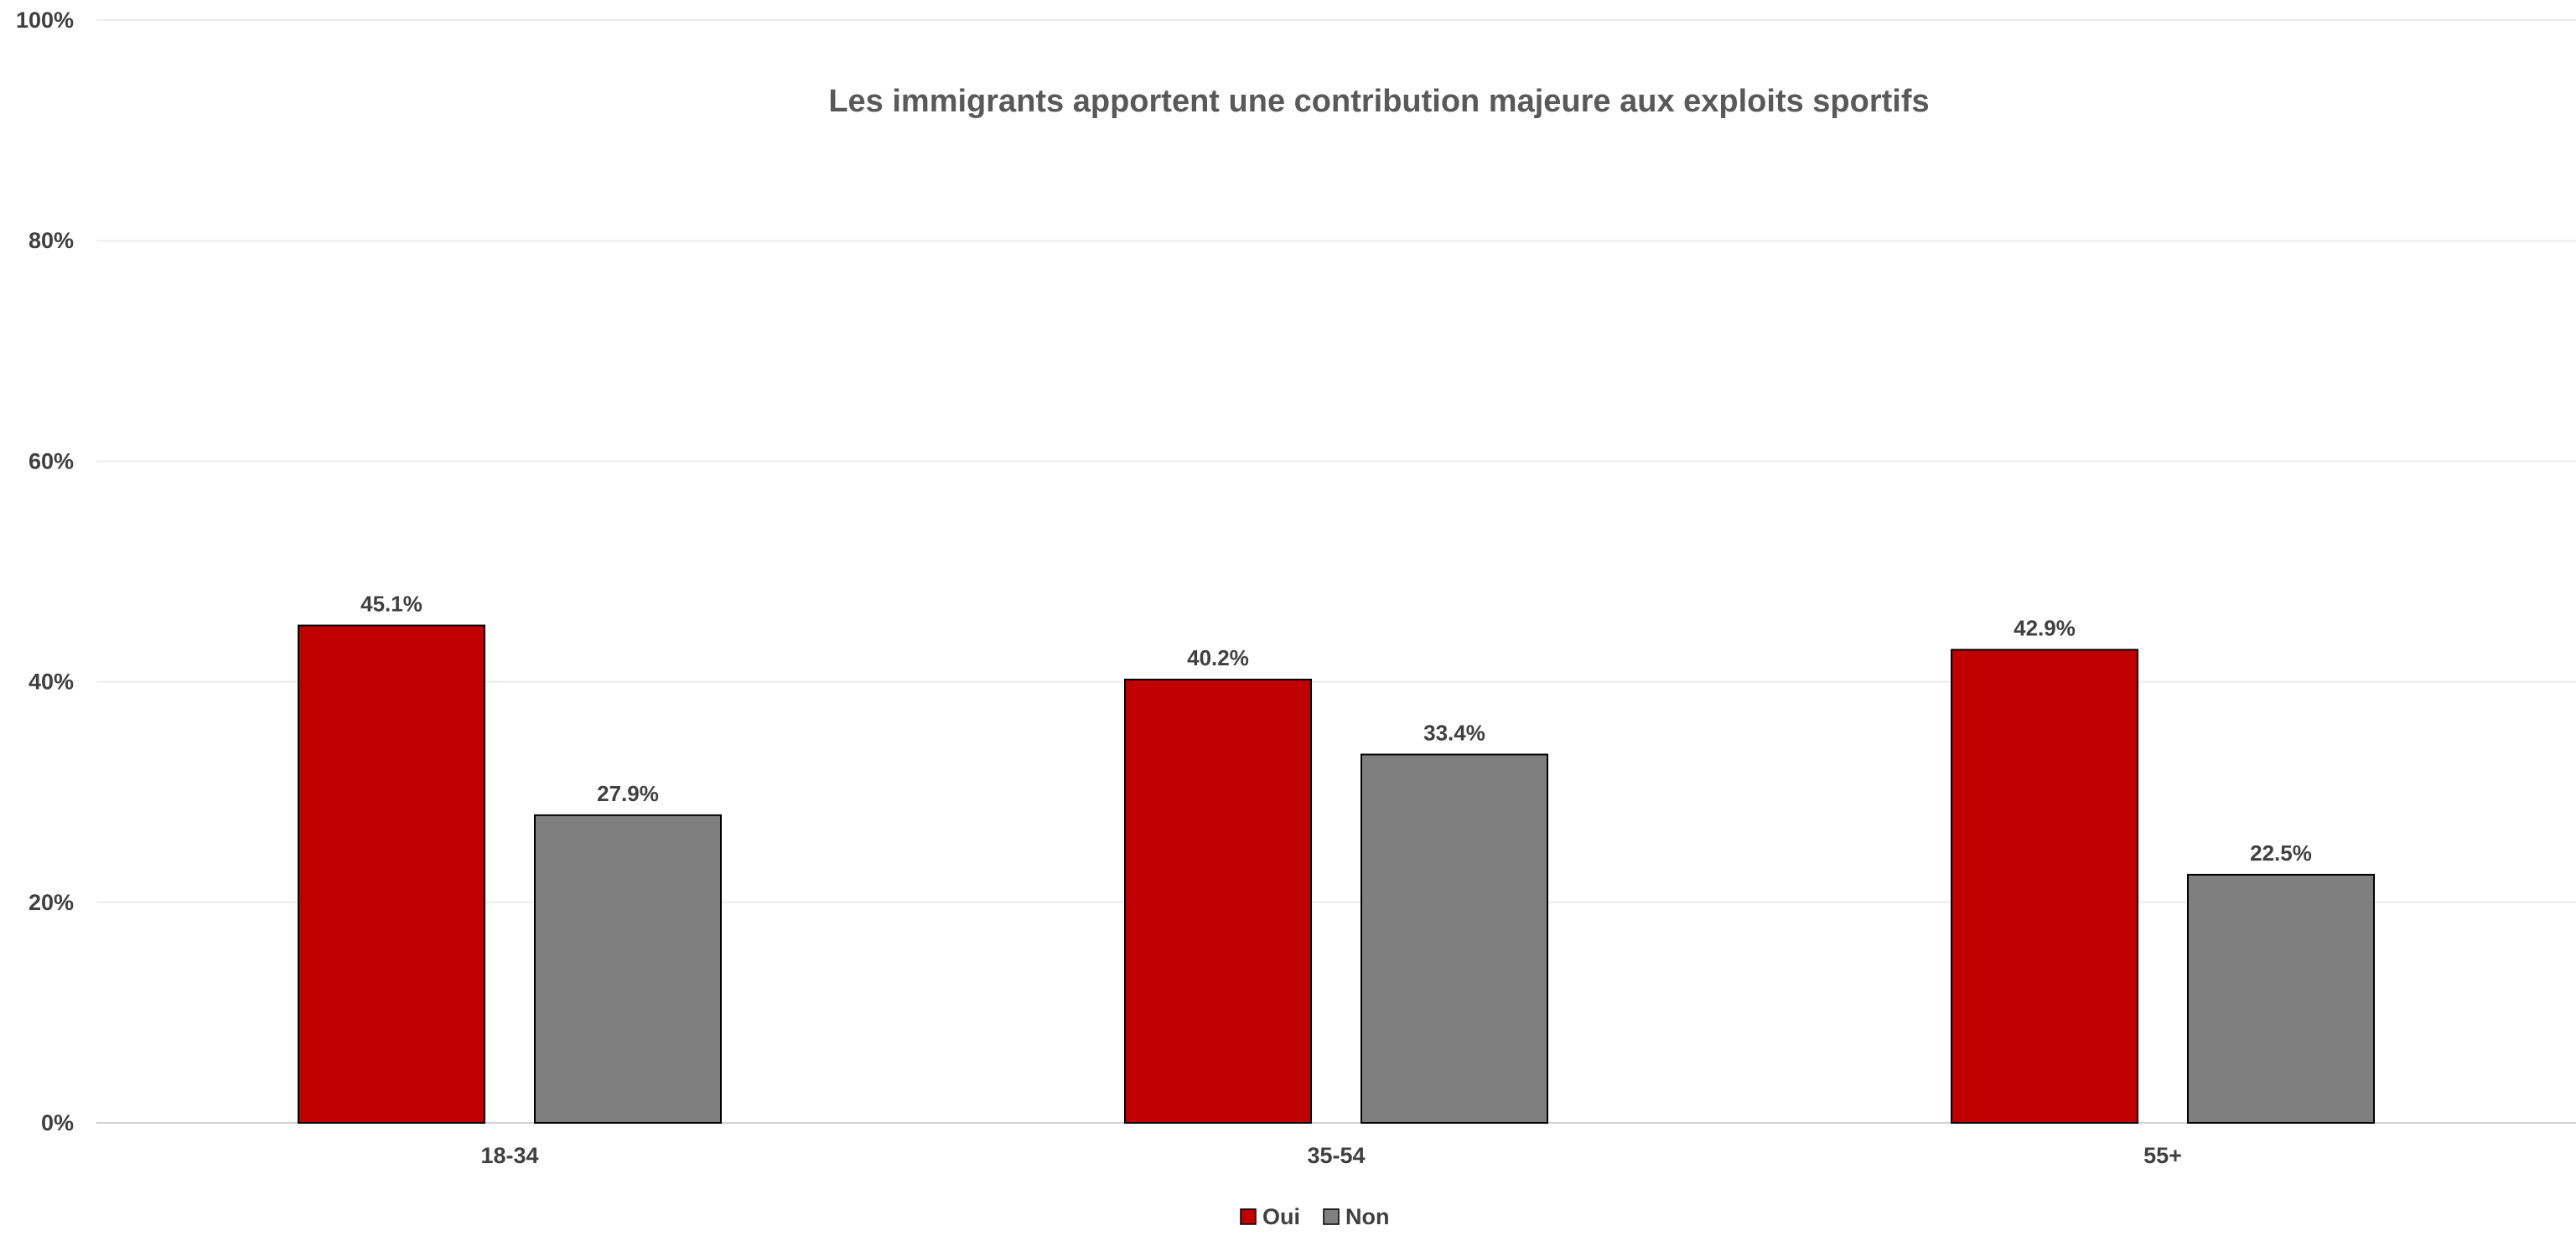 The height and width of the screenshot is (1241, 2576). Describe the element at coordinates (51, 903) in the screenshot. I see `y-tick-label: 20%` at that location.